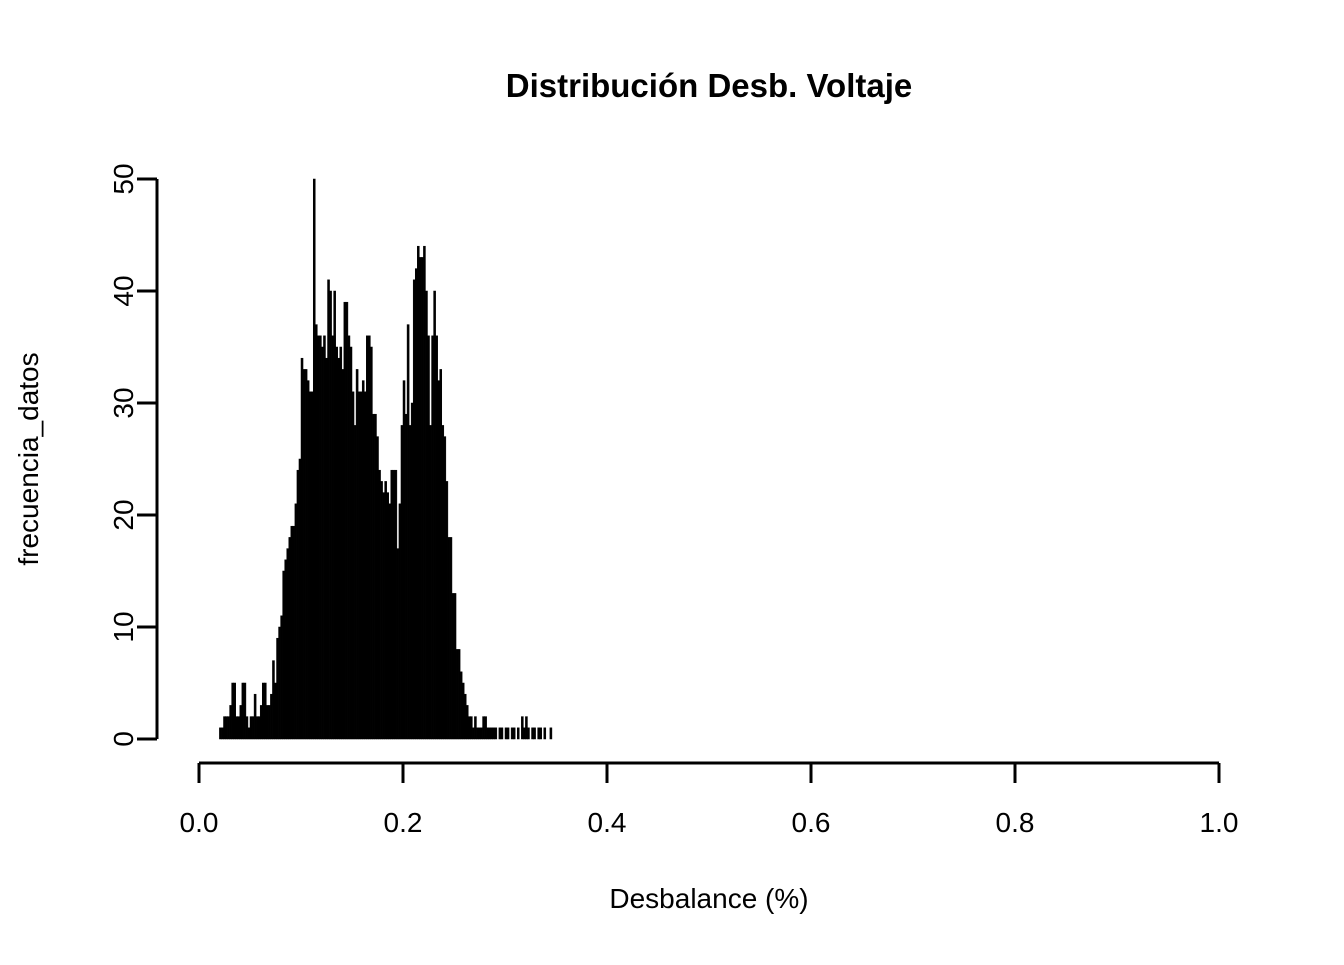 The height and width of the screenshot is (965, 1344). What do you see at coordinates (1015, 822) in the screenshot?
I see `x-tick-label: 0.8` at bounding box center [1015, 822].